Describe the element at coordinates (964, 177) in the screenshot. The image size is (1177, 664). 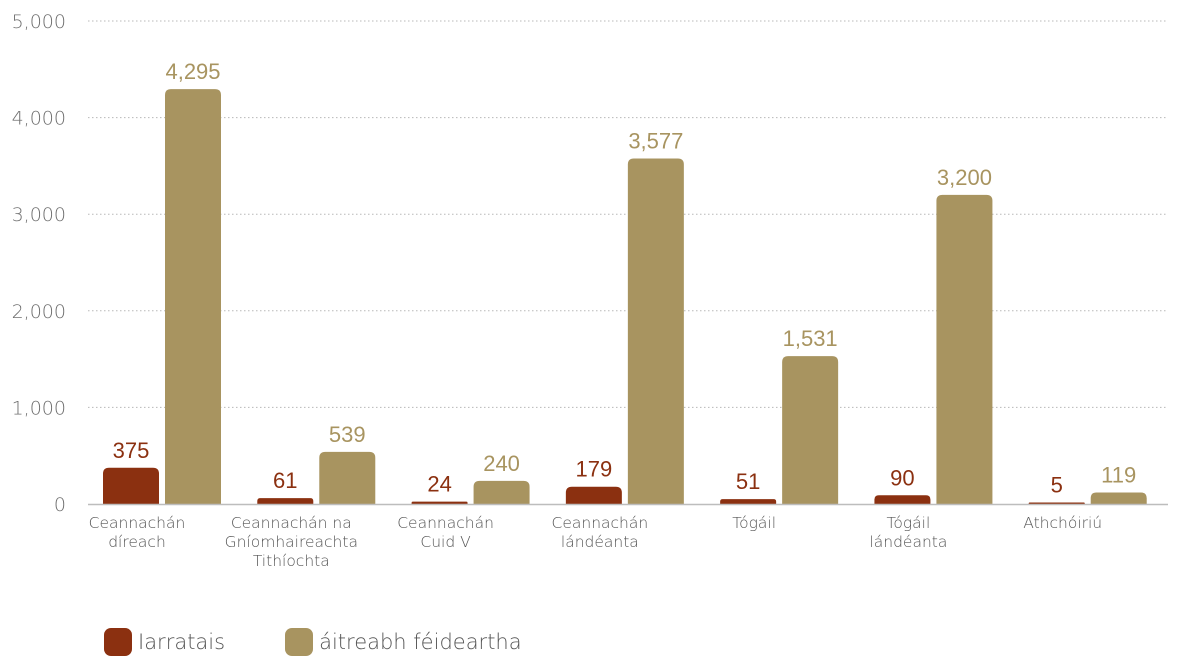
I see `data-label: 3,200` at that location.